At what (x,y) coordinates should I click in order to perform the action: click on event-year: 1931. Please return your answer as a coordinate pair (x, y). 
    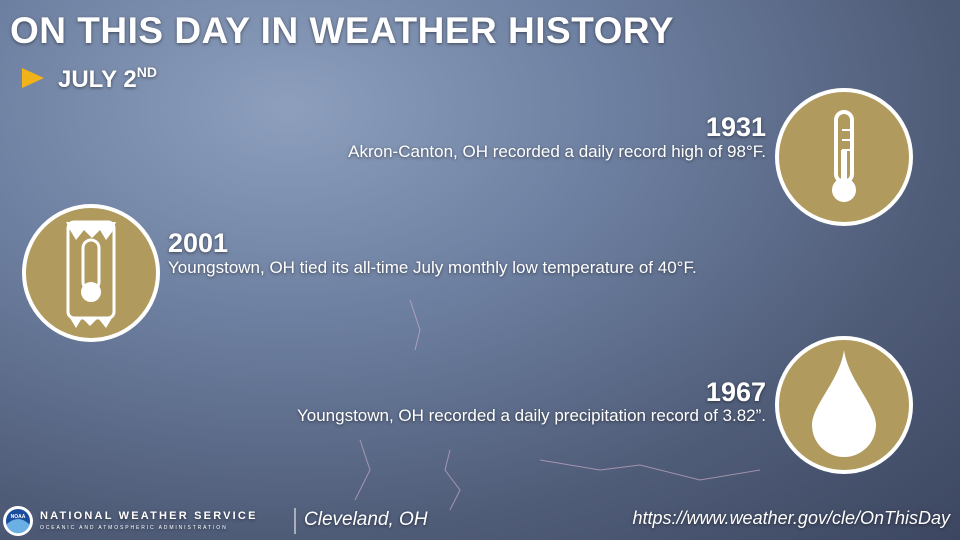
    Looking at the image, I should click on (735, 127).